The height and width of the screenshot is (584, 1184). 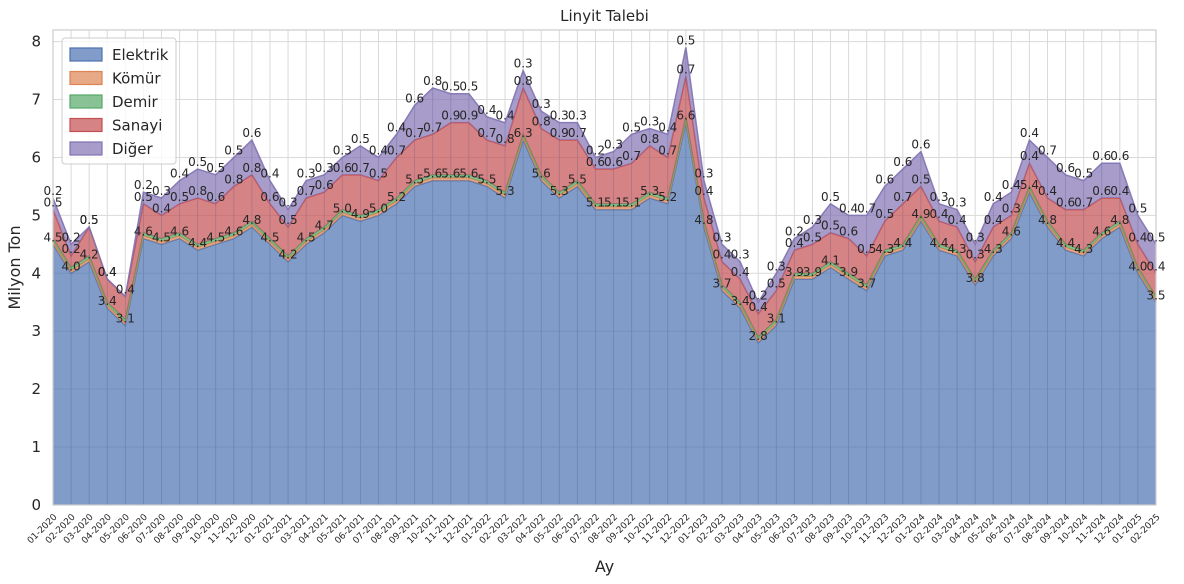 What do you see at coordinates (740, 301) in the screenshot?
I see `data-label-elektrik: 3.4` at bounding box center [740, 301].